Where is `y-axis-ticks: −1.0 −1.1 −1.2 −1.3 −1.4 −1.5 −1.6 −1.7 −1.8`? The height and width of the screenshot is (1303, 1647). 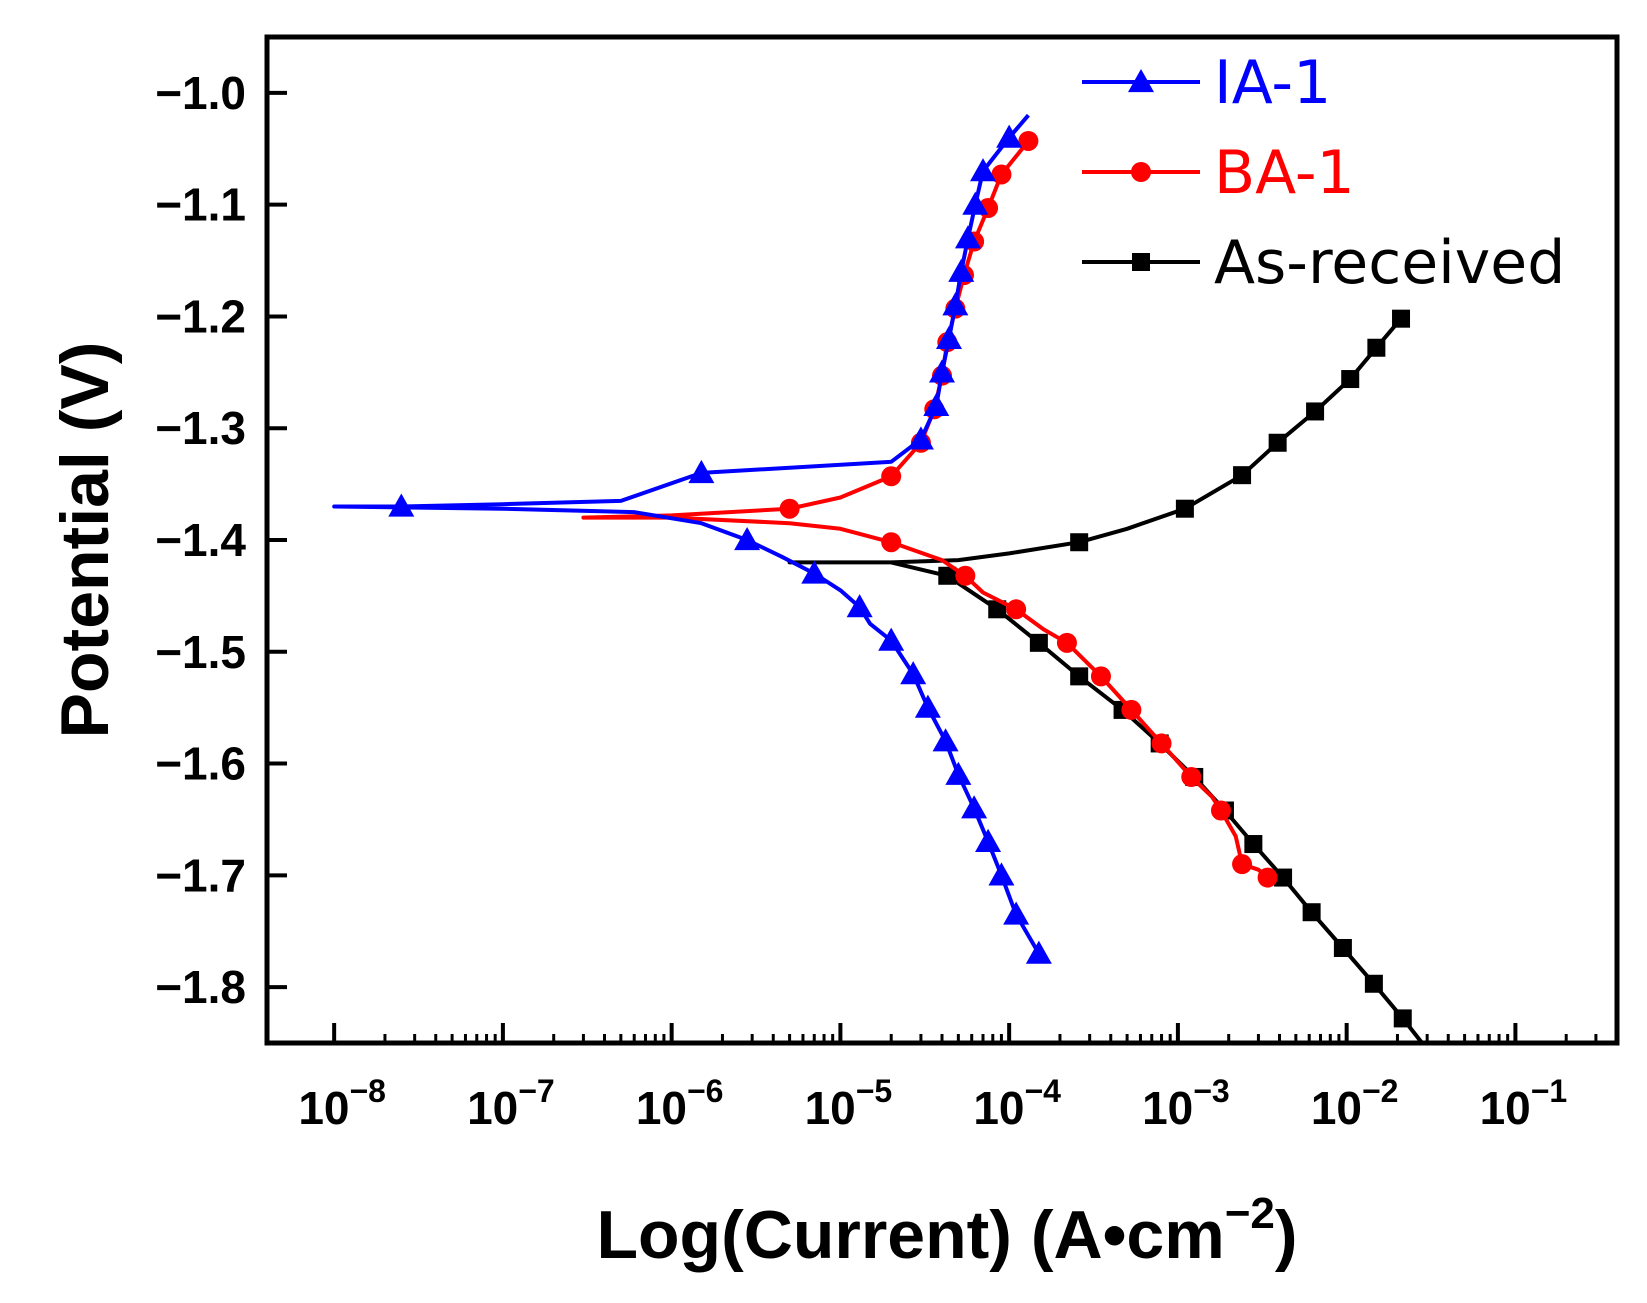
y-axis-ticks: −1.0 −1.1 −1.2 −1.3 −1.4 −1.5 −1.6 −1.7 −1.8 is located at coordinates (221, 540).